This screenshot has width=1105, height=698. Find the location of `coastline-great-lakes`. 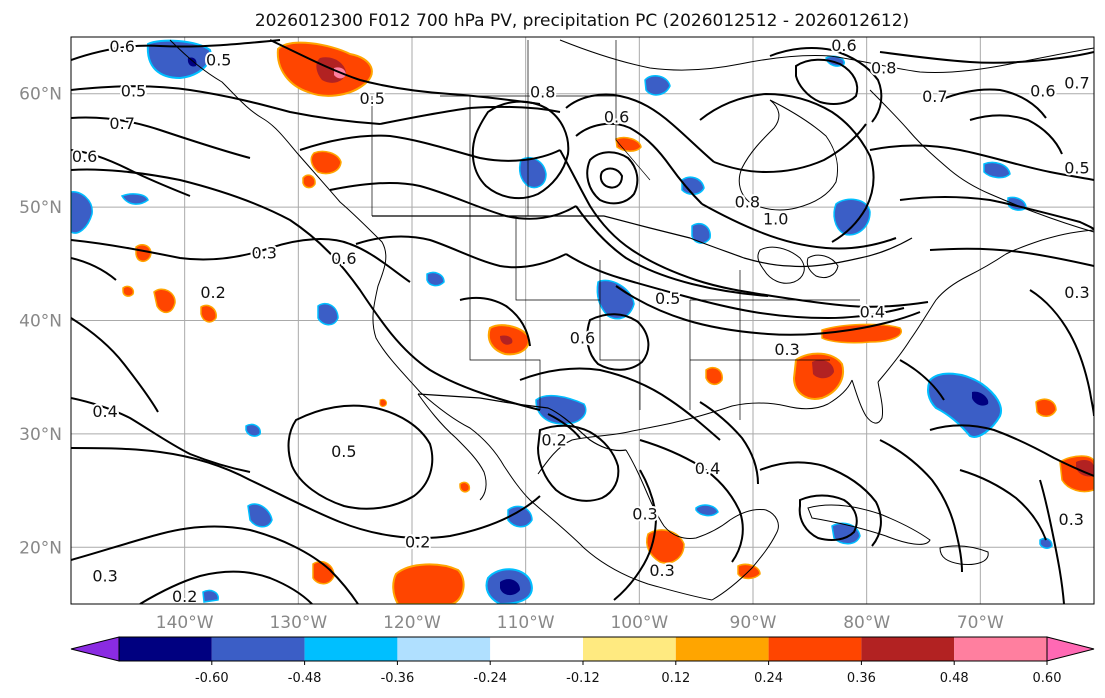

coastline-great-lakes is located at coordinates (798, 265).